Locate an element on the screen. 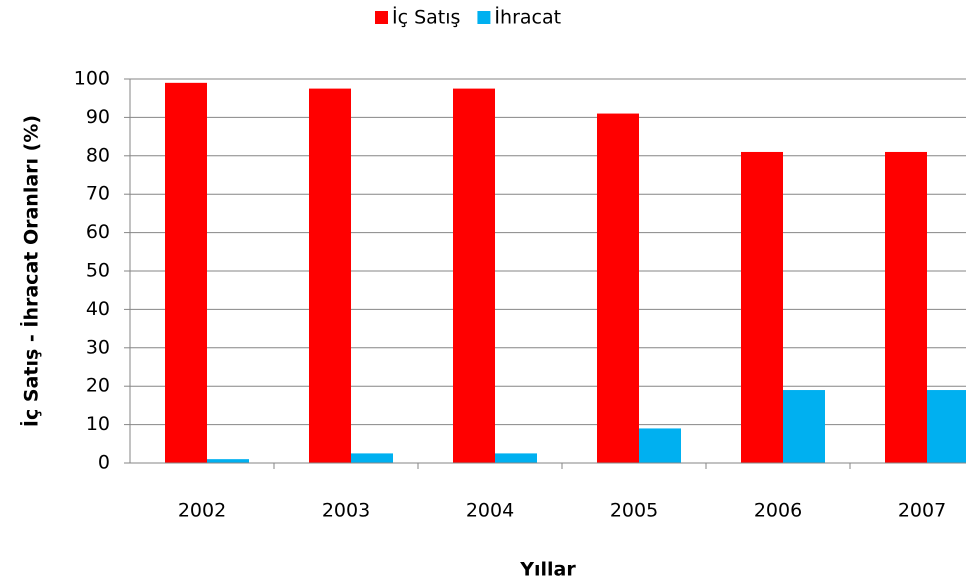 The image size is (966, 586). y-tick-label: 20 is located at coordinates (98, 386).